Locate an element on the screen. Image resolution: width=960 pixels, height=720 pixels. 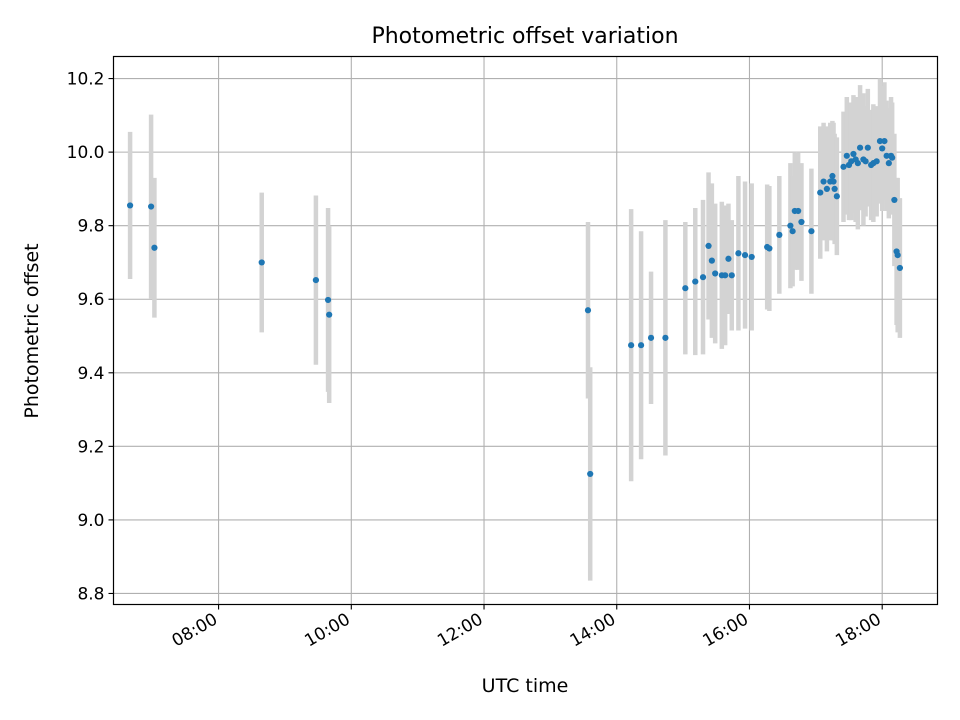
x-tick-label: 14:00 is located at coordinates (593, 631).